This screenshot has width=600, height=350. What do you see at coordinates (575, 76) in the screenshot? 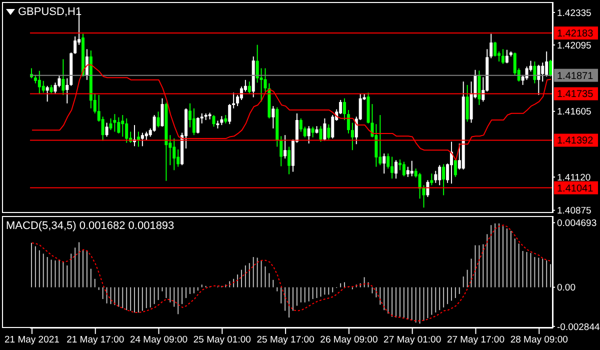
I see `ref-line-label: 1.41871` at bounding box center [575, 76].